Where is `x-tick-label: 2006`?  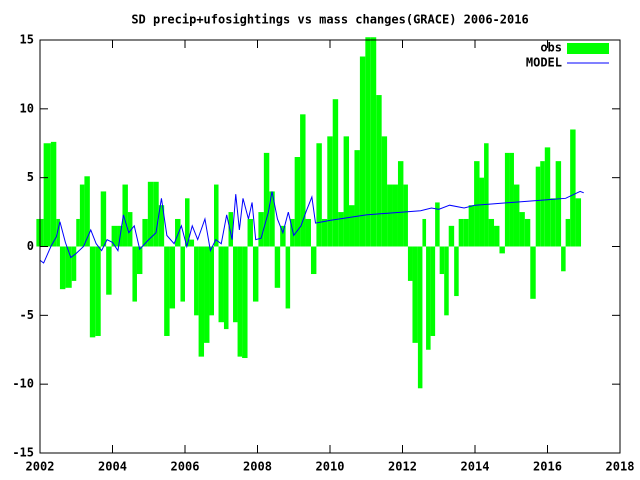 x-tick-label: 2006 is located at coordinates (185, 467).